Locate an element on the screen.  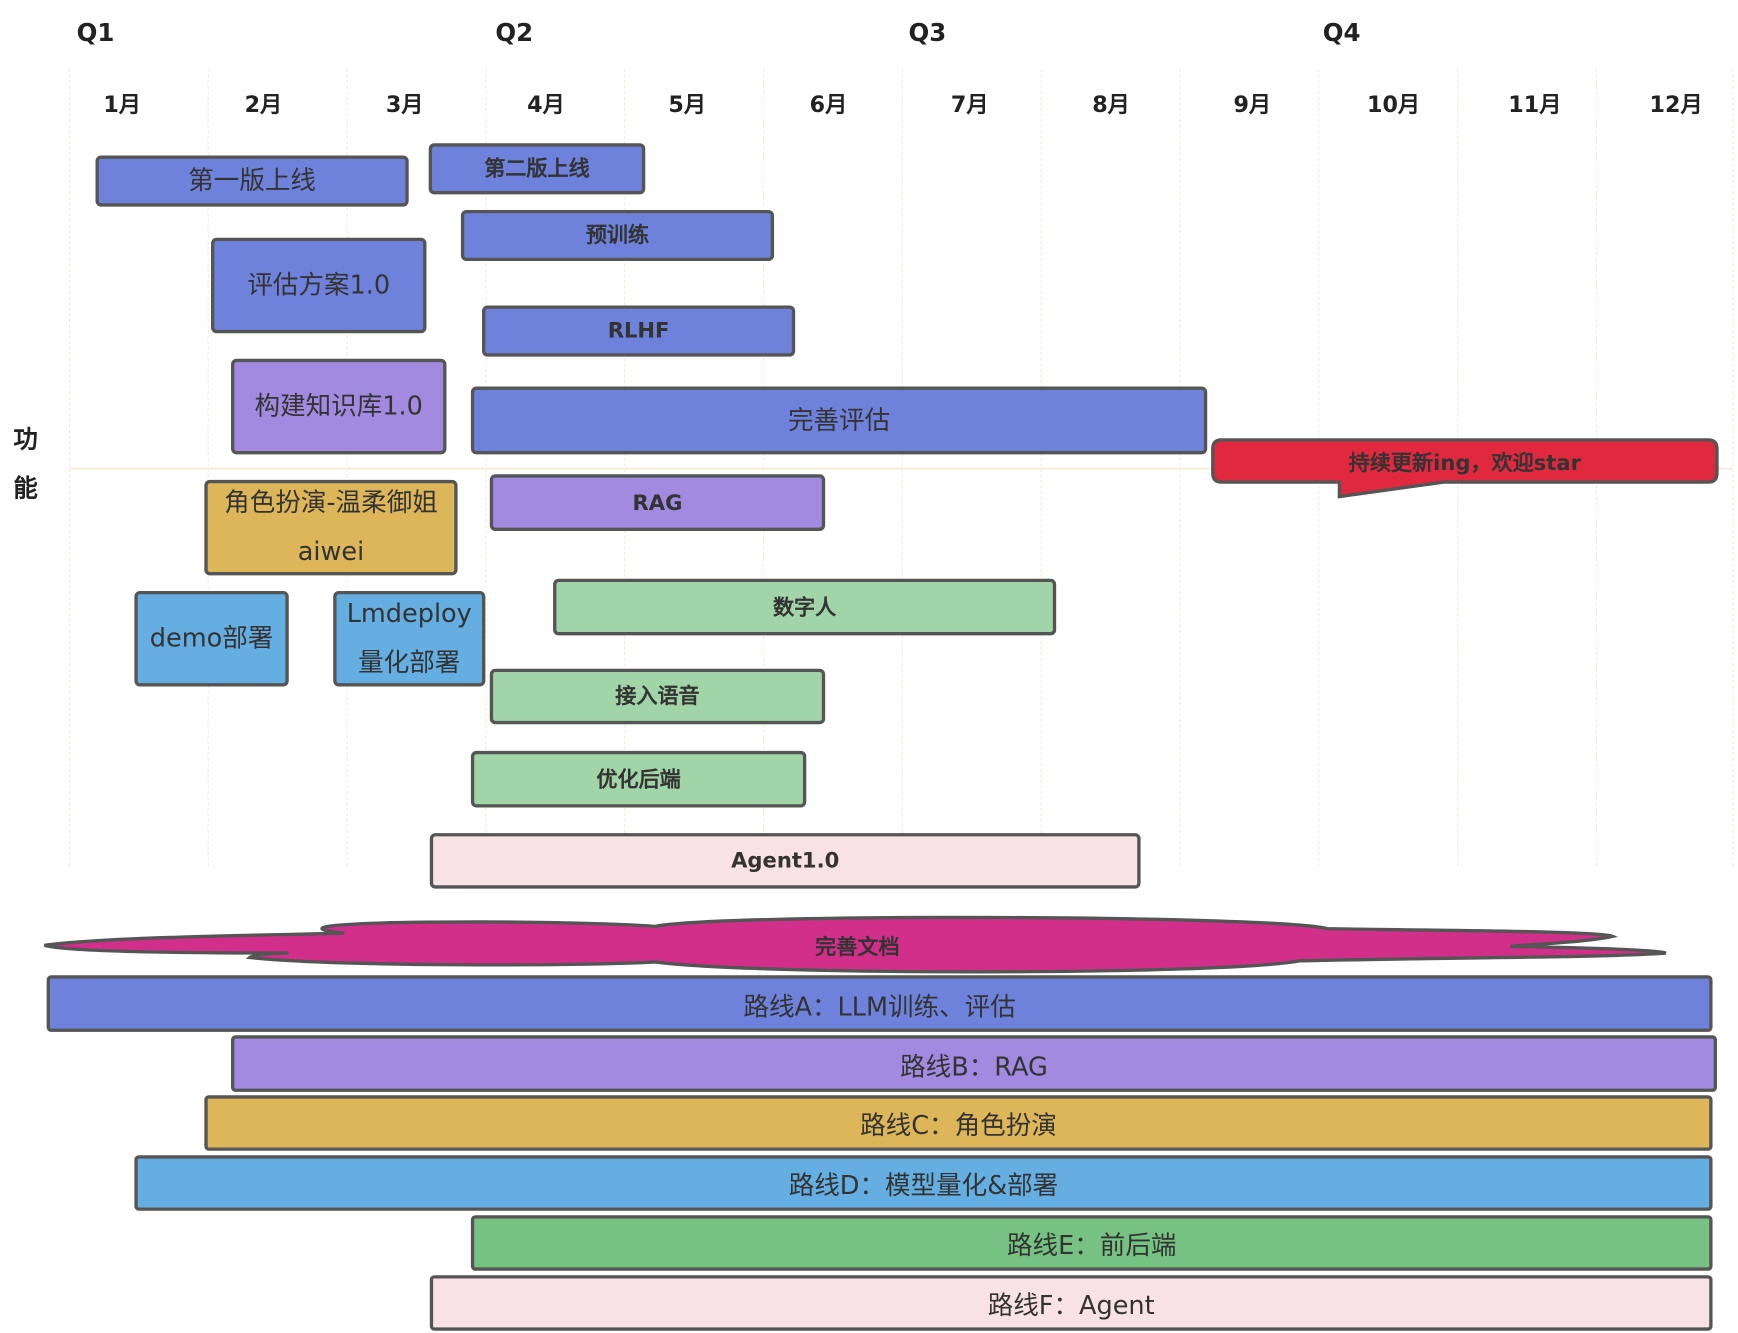
month-label: 12月 is located at coordinates (1676, 104).